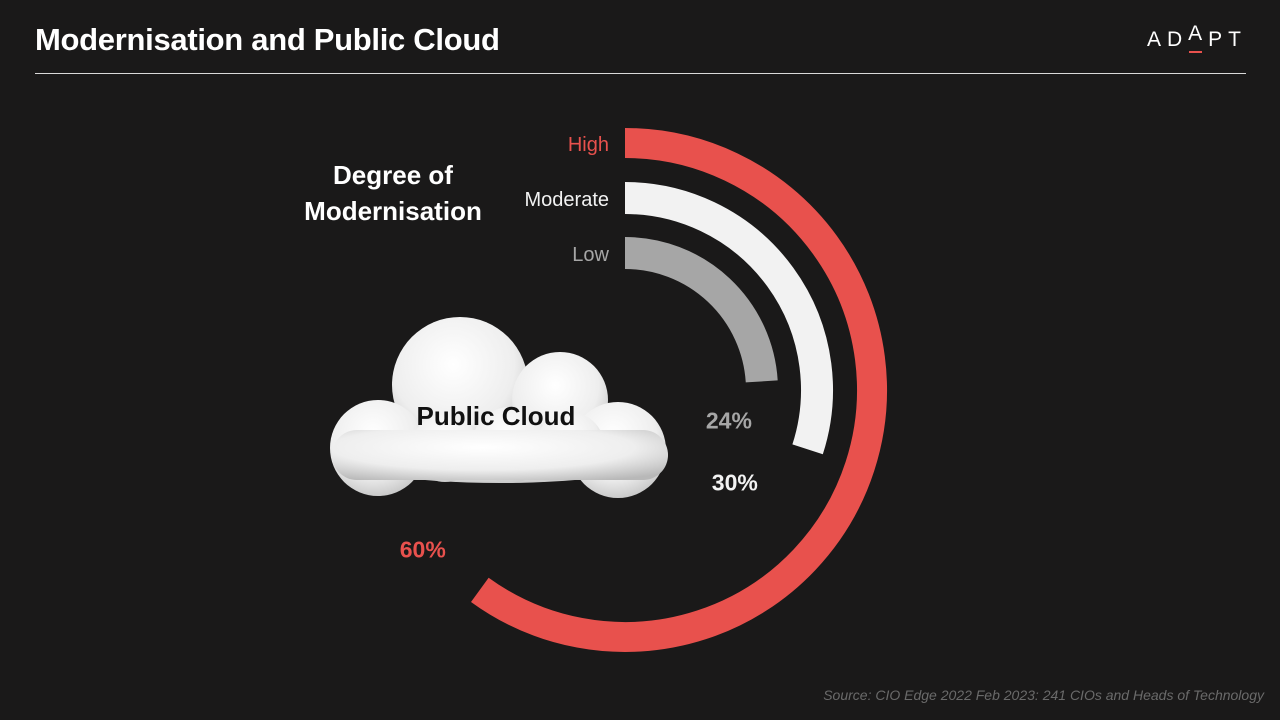  Describe the element at coordinates (1177, 39) in the screenshot. I see `logo-letter: D` at that location.